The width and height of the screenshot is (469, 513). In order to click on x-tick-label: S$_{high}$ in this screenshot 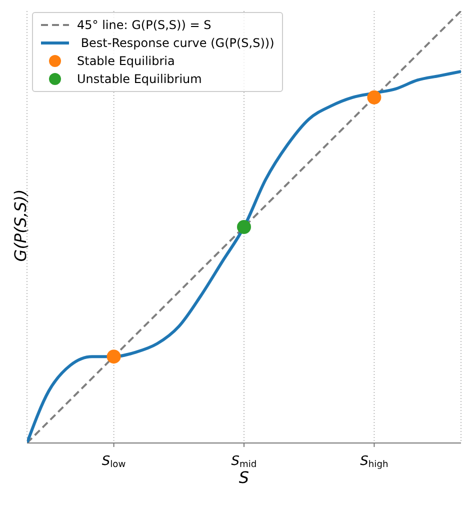, I will do `click(374, 462)`.